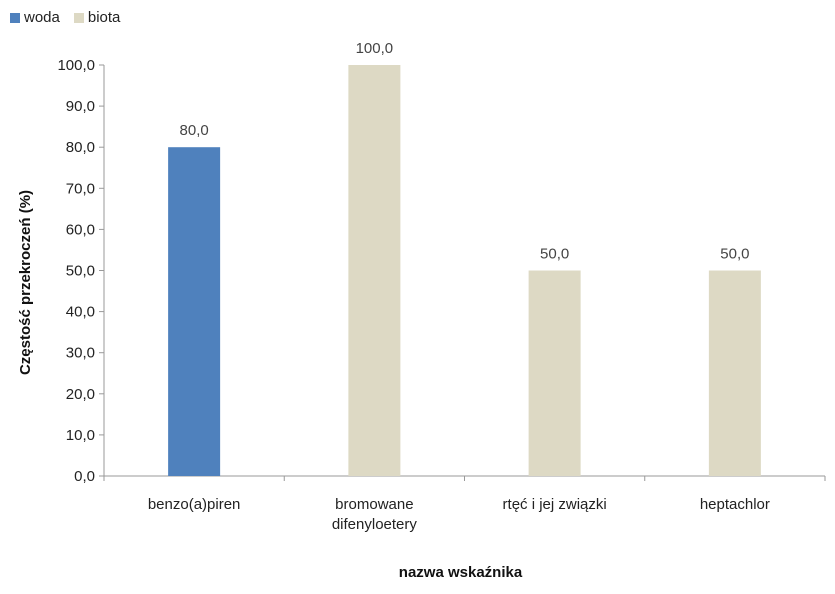  I want to click on legend-label-woda: woda, so click(42, 17).